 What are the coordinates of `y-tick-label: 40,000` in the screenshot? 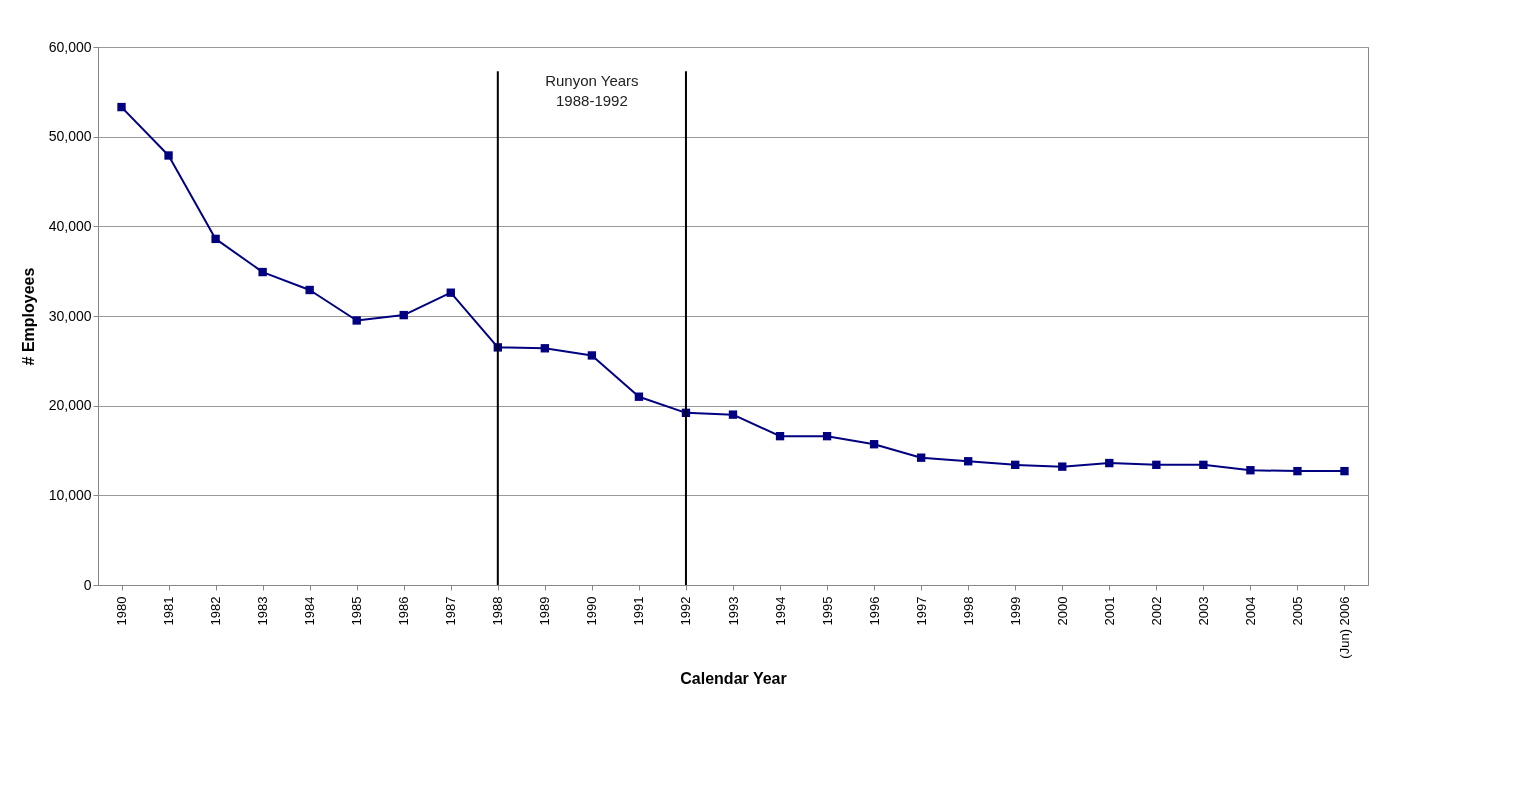 It's located at (70, 225).